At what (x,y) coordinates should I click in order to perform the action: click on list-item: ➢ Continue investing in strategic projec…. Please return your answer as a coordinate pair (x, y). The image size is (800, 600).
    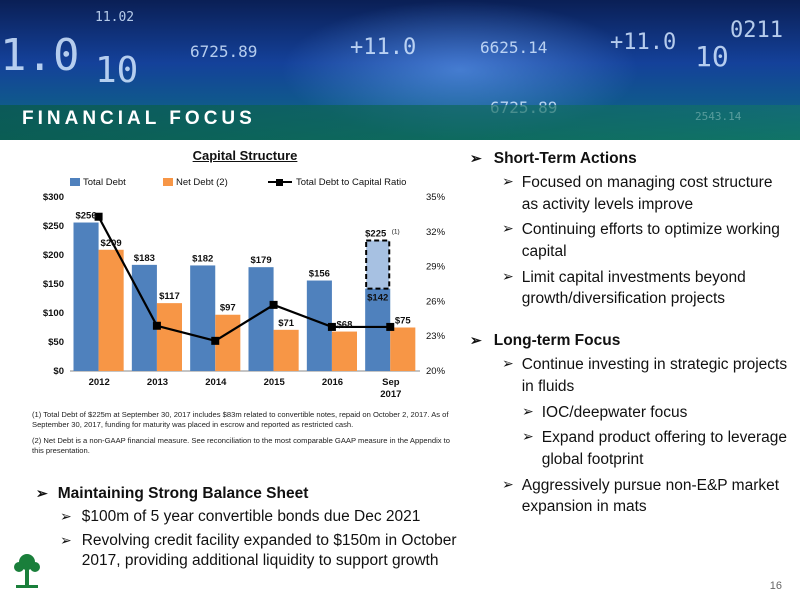
    Looking at the image, I should click on (646, 375).